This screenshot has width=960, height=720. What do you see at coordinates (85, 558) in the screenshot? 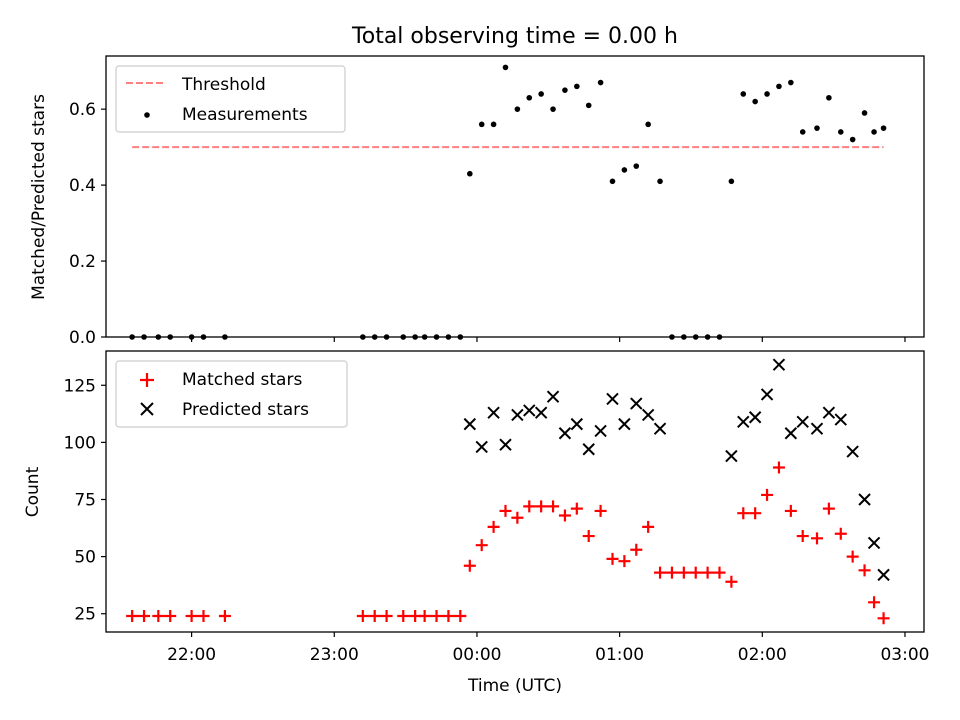
I see `y-tick-label: 50` at bounding box center [85, 558].